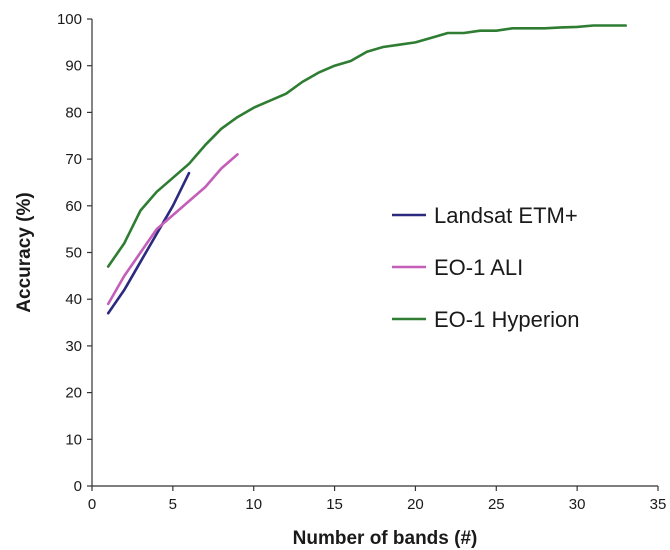  I want to click on y-tick-label: 80, so click(73, 112).